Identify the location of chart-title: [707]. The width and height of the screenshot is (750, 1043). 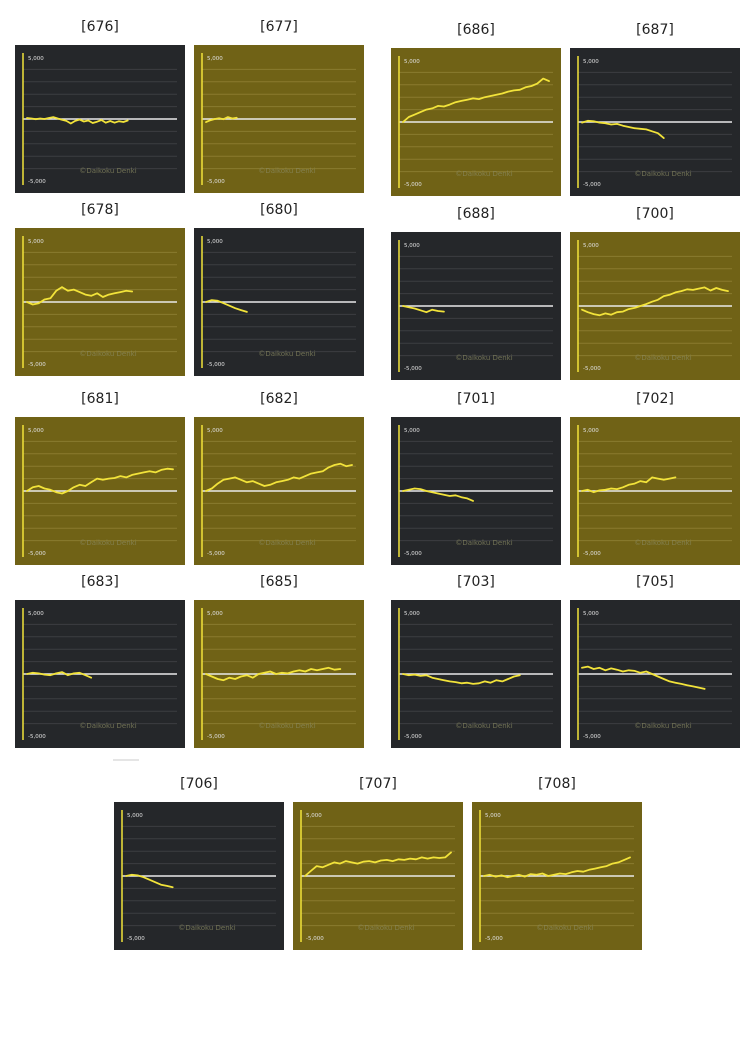
(378, 784).